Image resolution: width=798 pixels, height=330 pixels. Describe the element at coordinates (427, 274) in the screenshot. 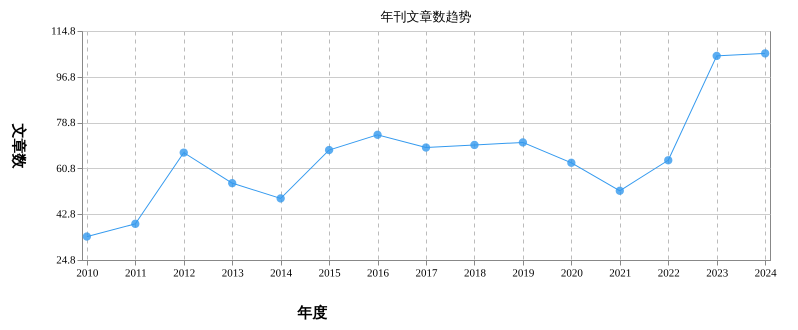

I see `x-tick-label: 2017` at that location.